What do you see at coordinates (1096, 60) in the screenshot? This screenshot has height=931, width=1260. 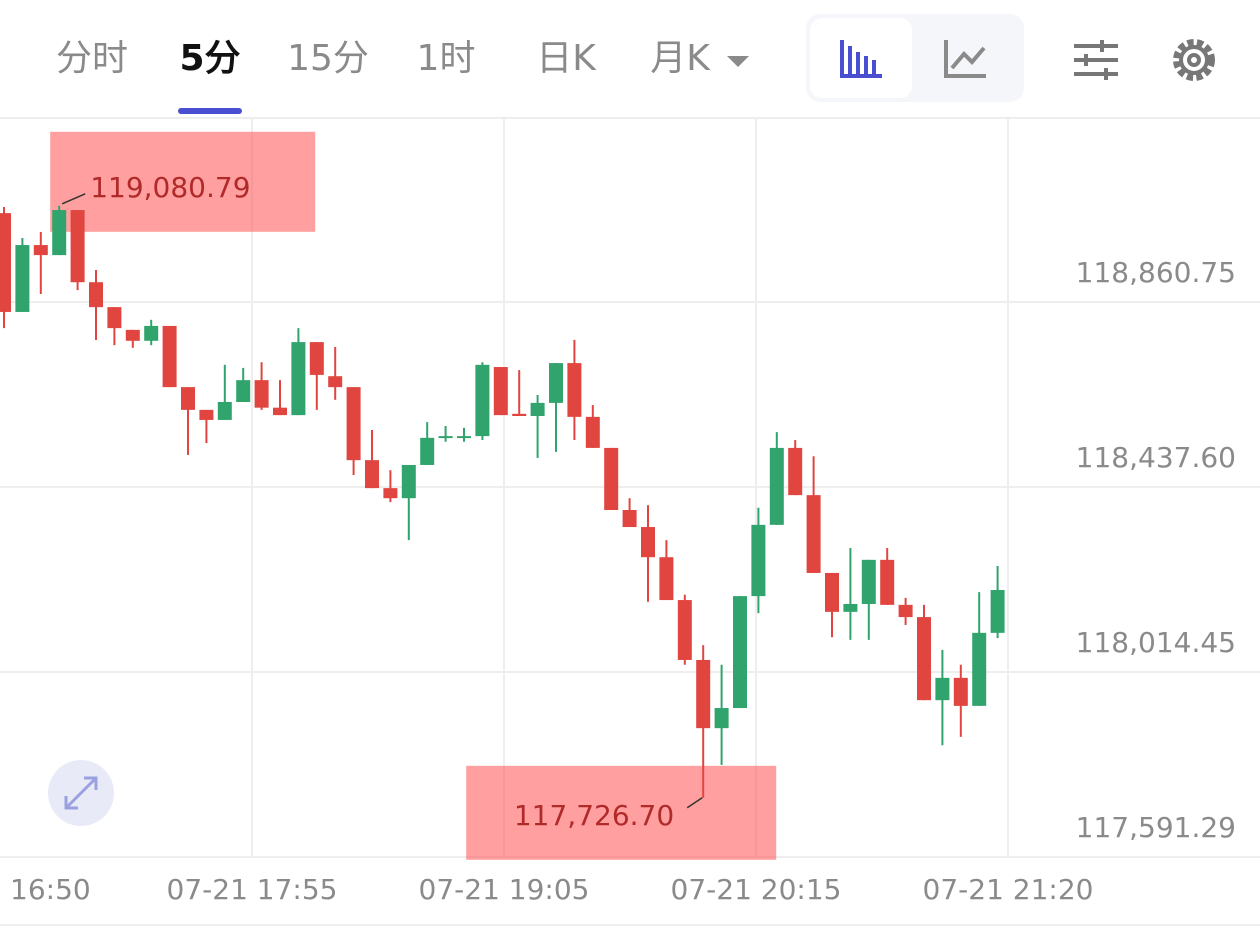 I see `indicator-settings-button` at bounding box center [1096, 60].